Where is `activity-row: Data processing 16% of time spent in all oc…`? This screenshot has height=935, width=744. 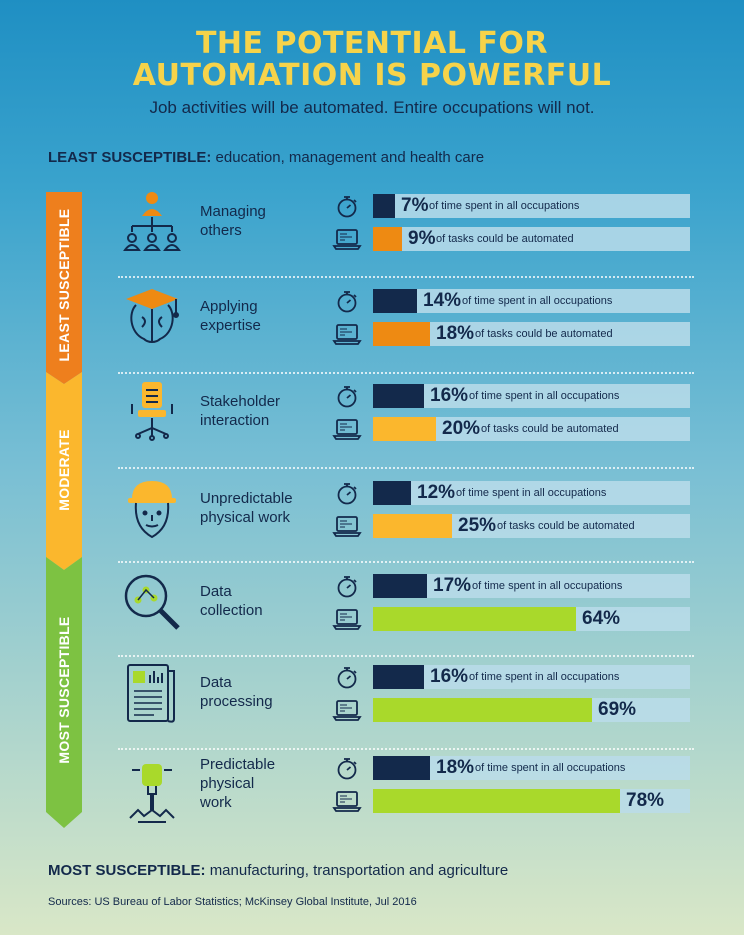 activity-row: Data processing 16% of time spent in all oc… is located at coordinates (372, 706).